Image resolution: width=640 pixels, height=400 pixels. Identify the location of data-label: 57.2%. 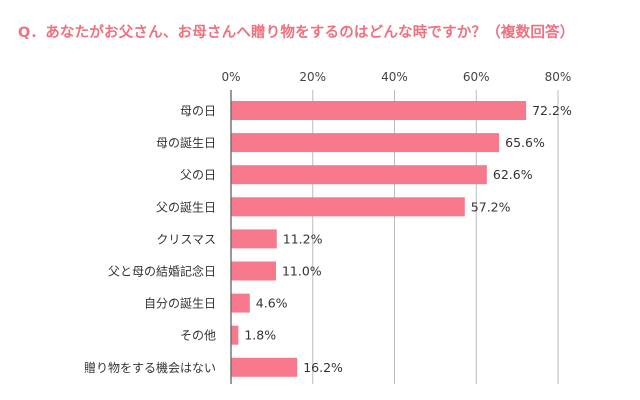
(491, 206).